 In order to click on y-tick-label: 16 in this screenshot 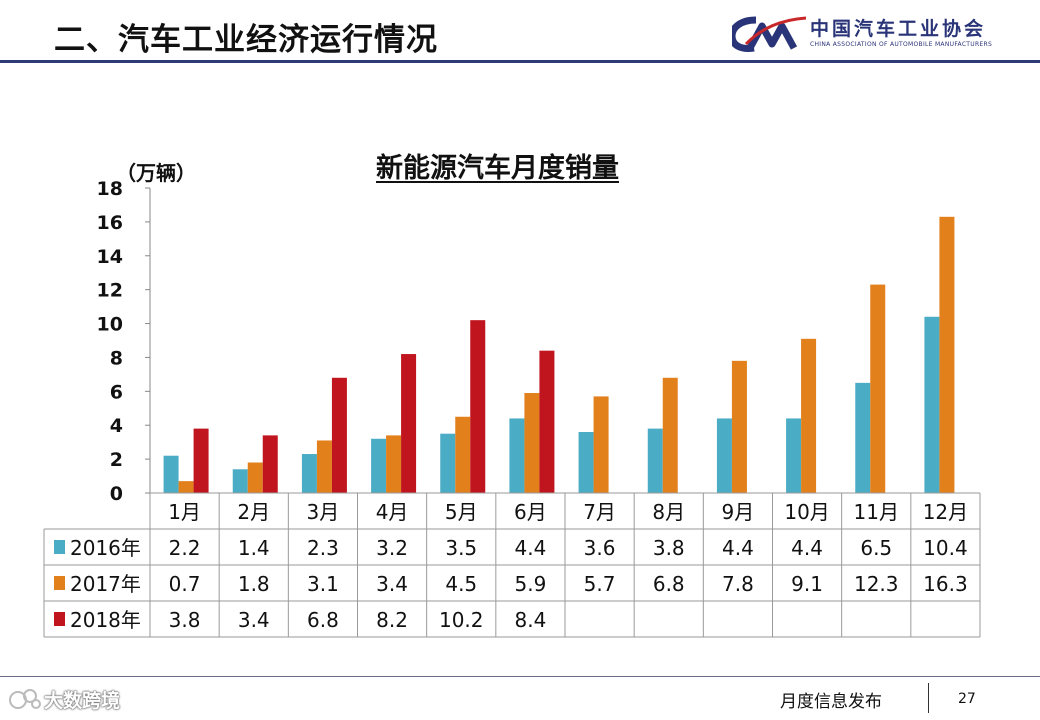, I will do `click(110, 223)`.